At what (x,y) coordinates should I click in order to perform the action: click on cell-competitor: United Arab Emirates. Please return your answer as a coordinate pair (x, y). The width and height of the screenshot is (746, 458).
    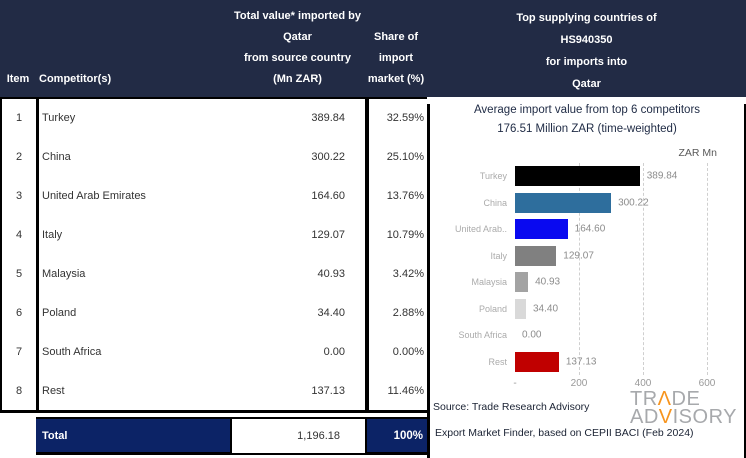
    Looking at the image, I should click on (133, 196).